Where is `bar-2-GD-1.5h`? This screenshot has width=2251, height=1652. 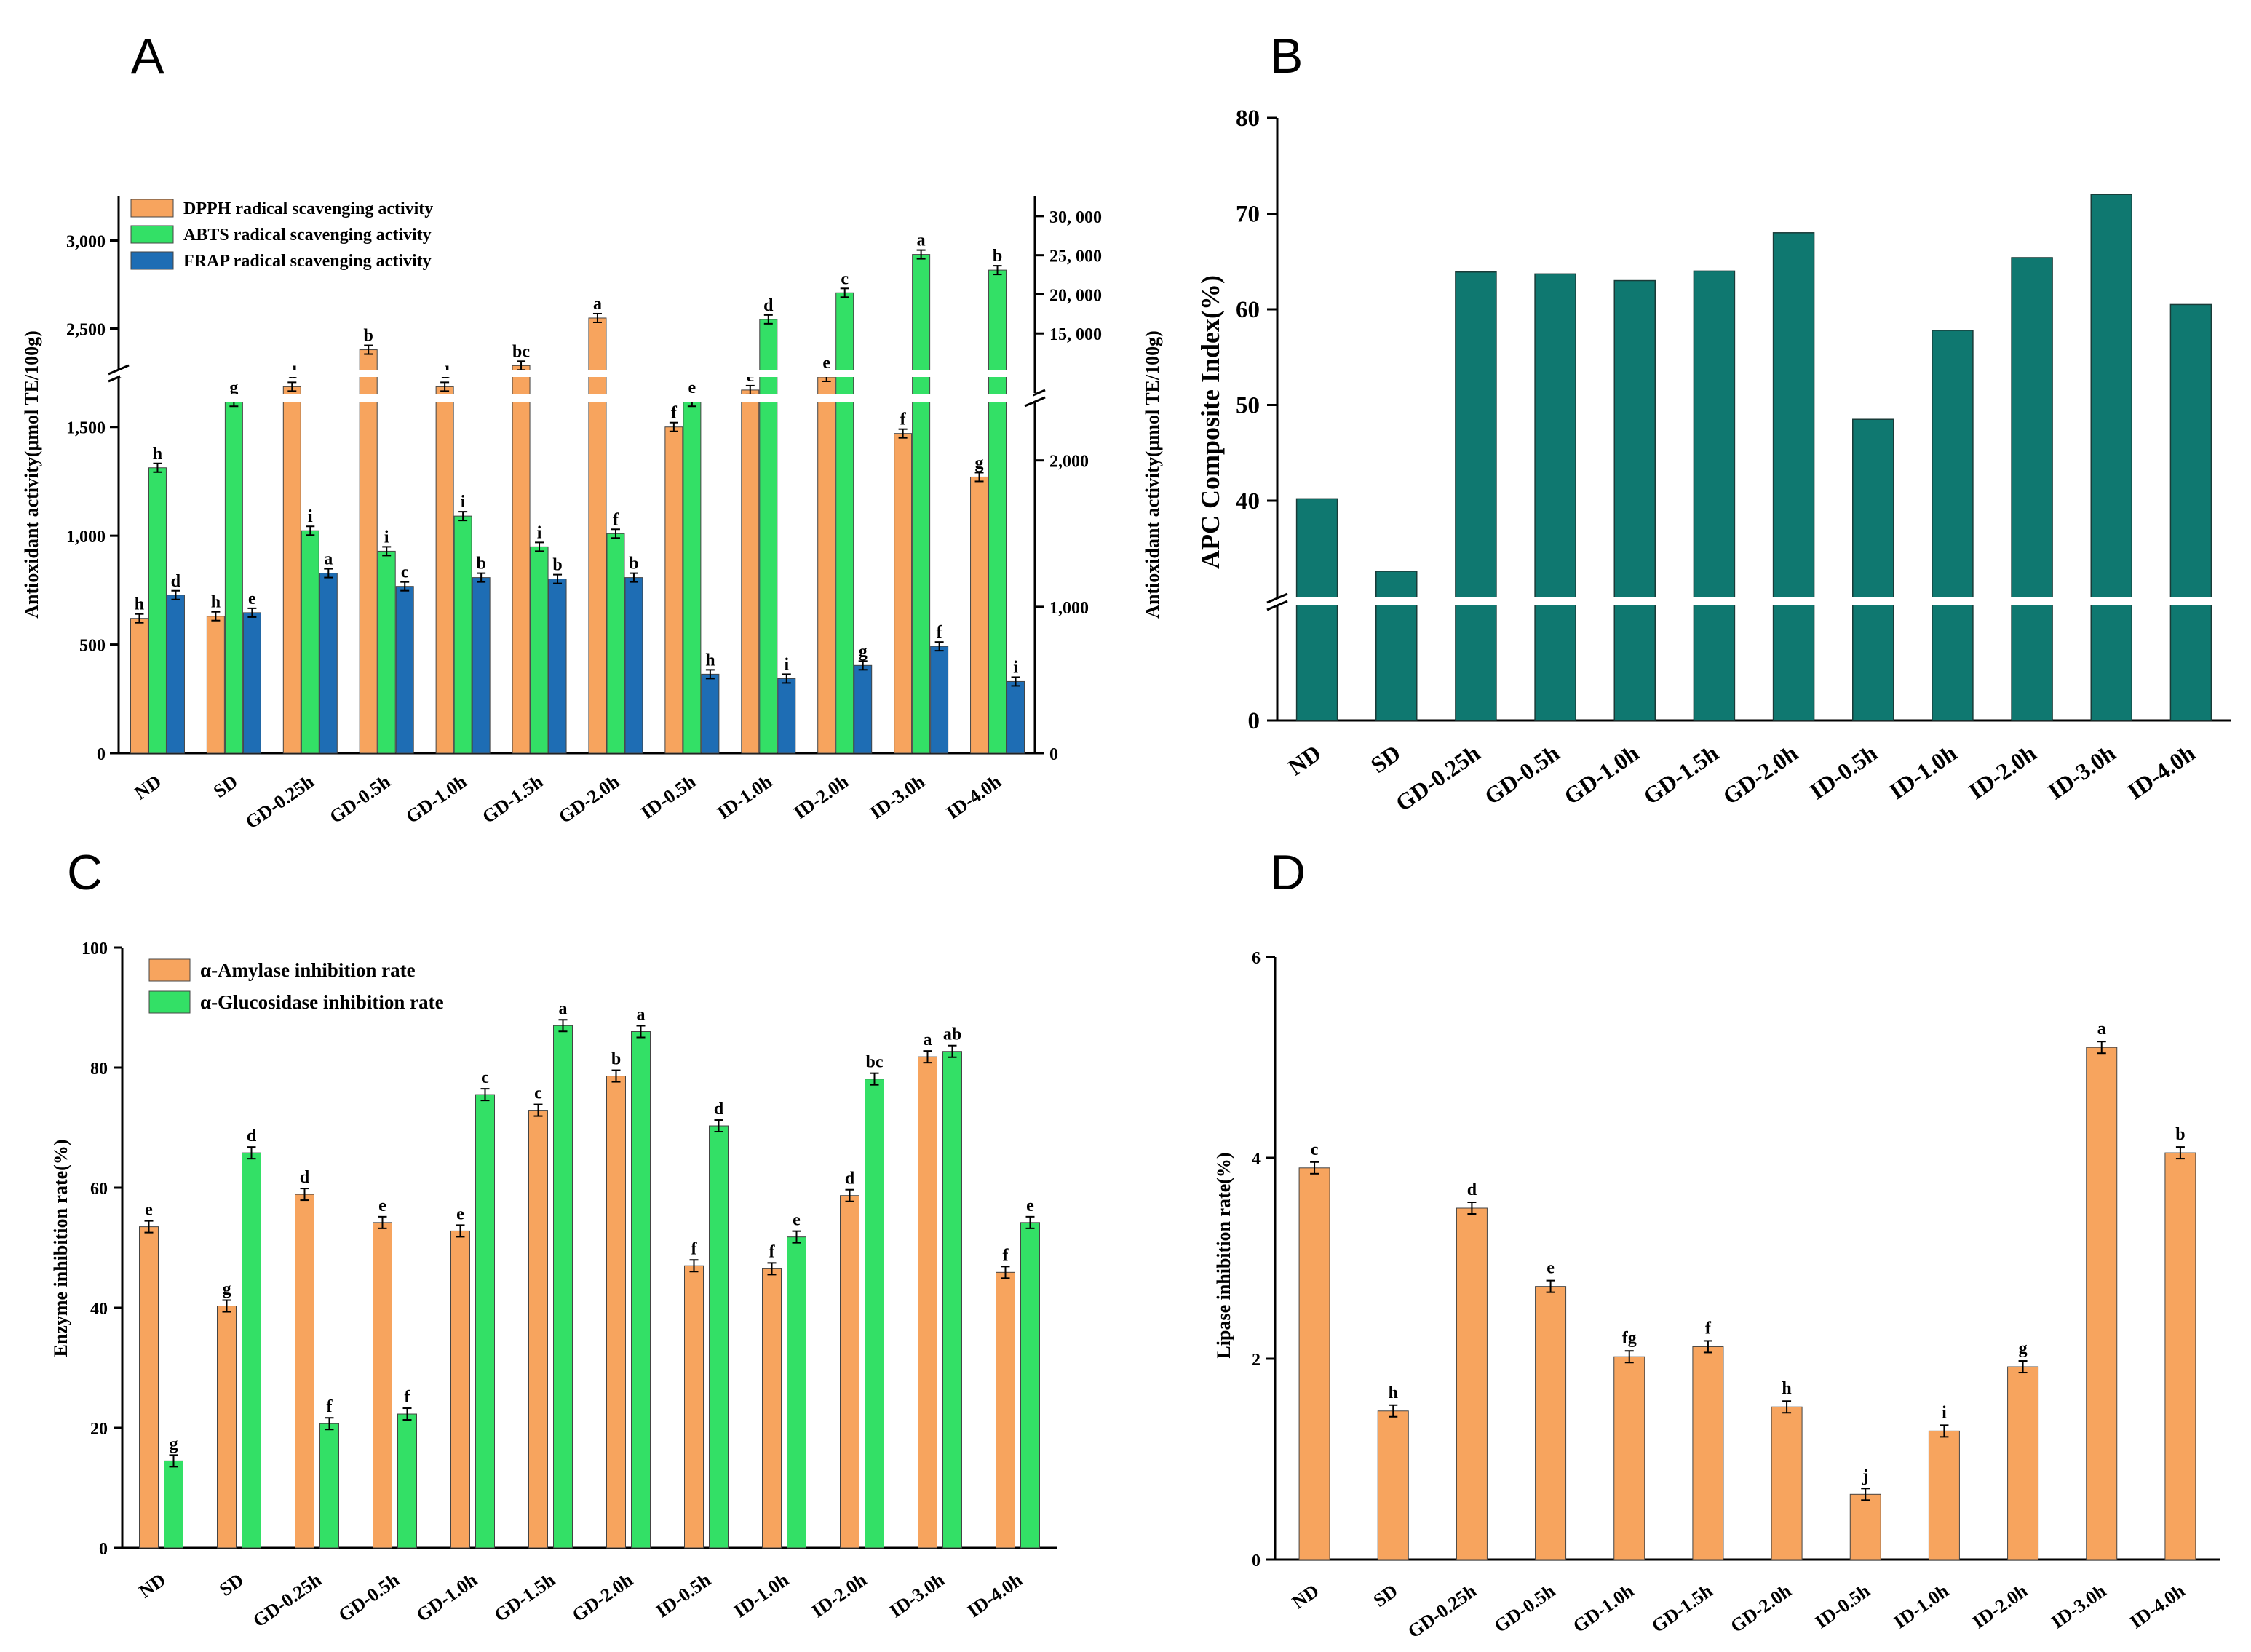
bar-2-GD-1.5h is located at coordinates (557, 666).